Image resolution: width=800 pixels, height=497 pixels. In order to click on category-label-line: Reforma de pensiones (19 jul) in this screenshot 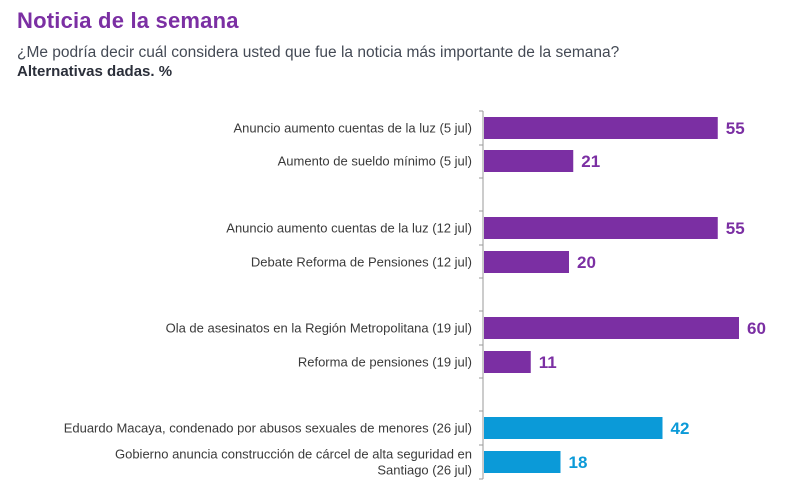, I will do `click(385, 362)`.